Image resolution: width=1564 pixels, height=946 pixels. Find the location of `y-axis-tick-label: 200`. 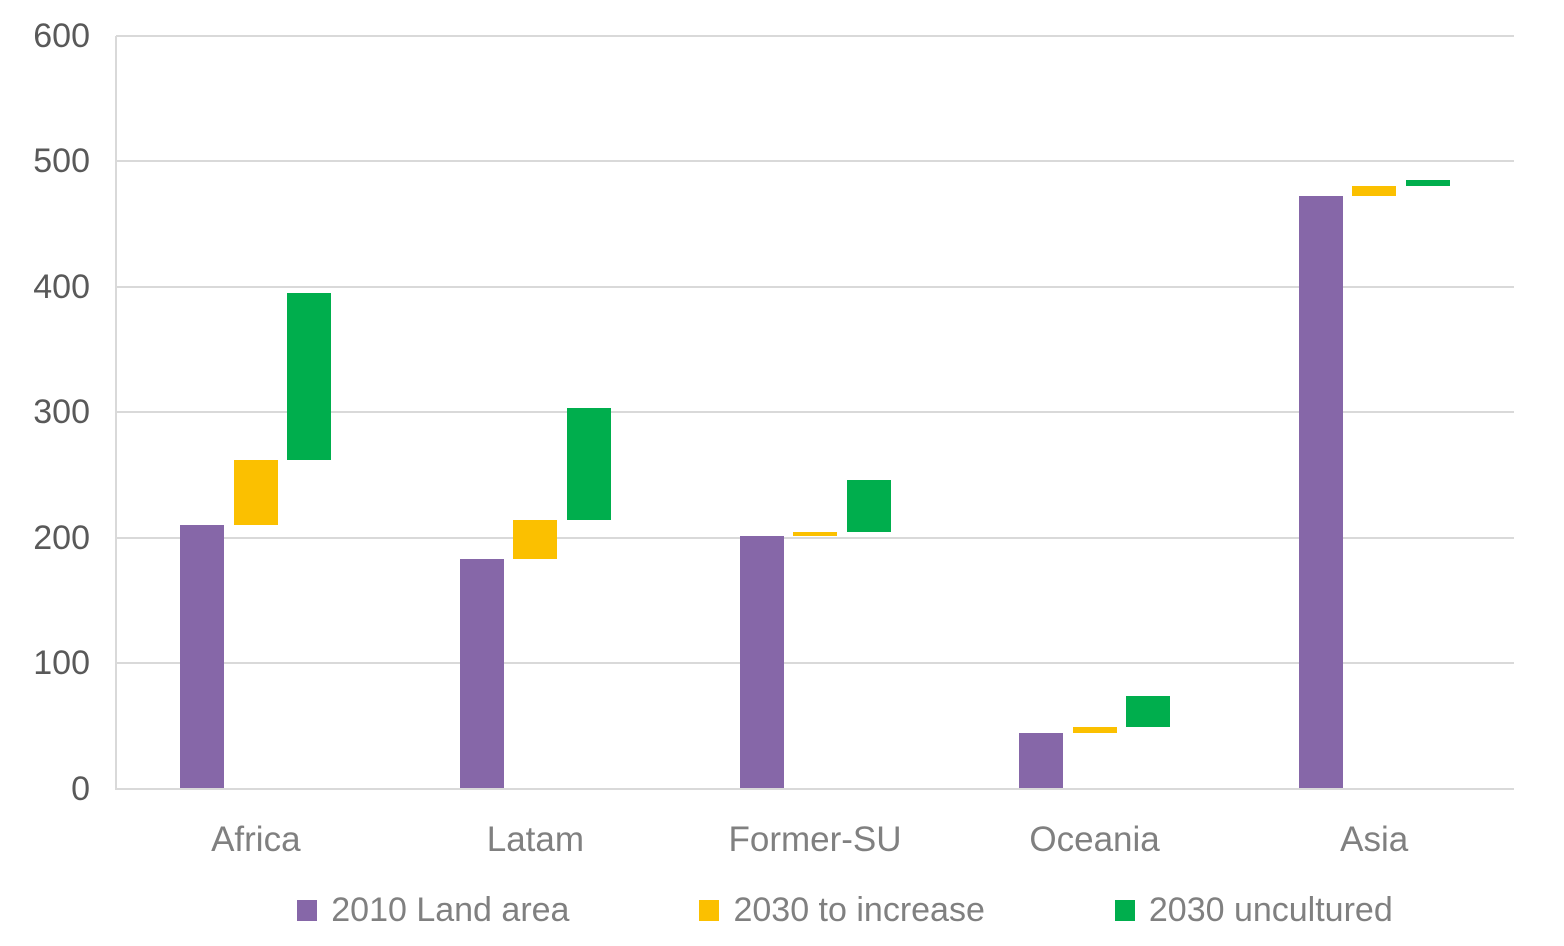

y-axis-tick-label: 200 is located at coordinates (61, 537).